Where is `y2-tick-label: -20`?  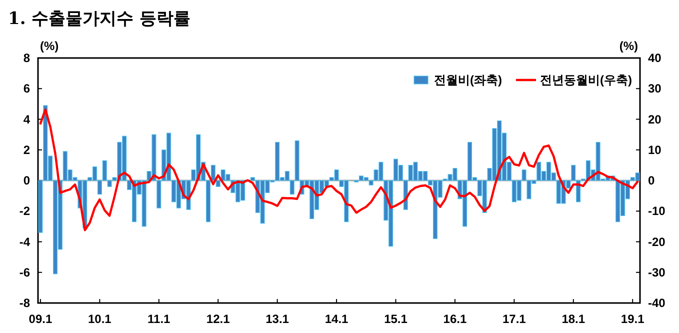 y2-tick-label: -20 is located at coordinates (657, 241).